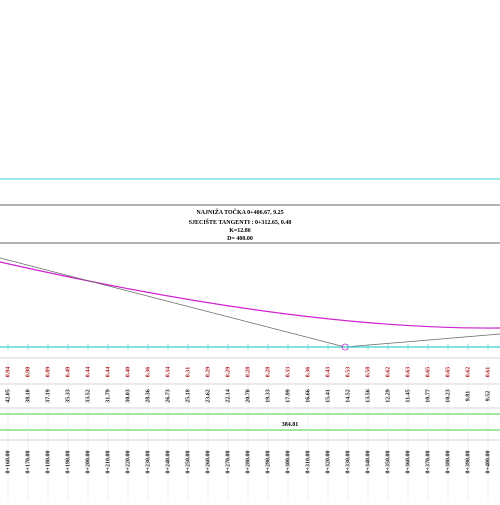  Describe the element at coordinates (408, 462) in the screenshot. I see `station-label: 0+360.00` at that location.